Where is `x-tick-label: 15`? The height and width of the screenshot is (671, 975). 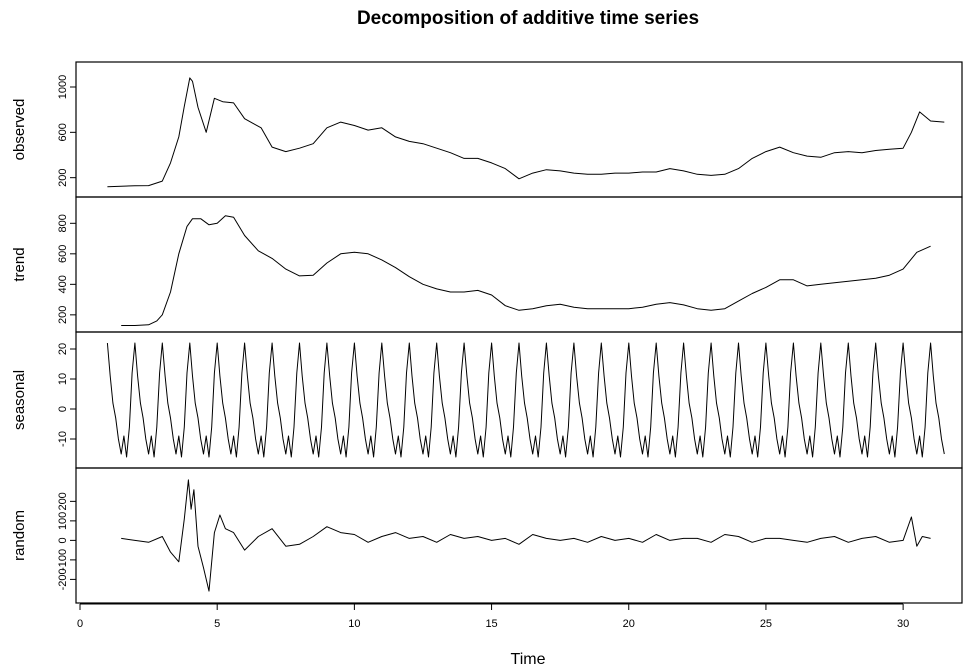
x-tick-label: 15 is located at coordinates (491, 624).